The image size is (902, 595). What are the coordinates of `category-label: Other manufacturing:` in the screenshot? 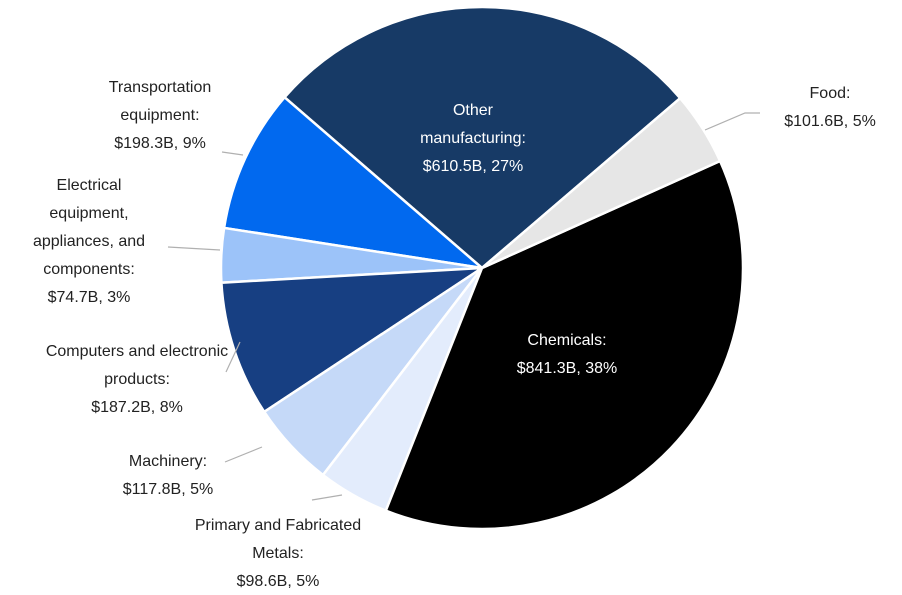 It's located at (473, 124).